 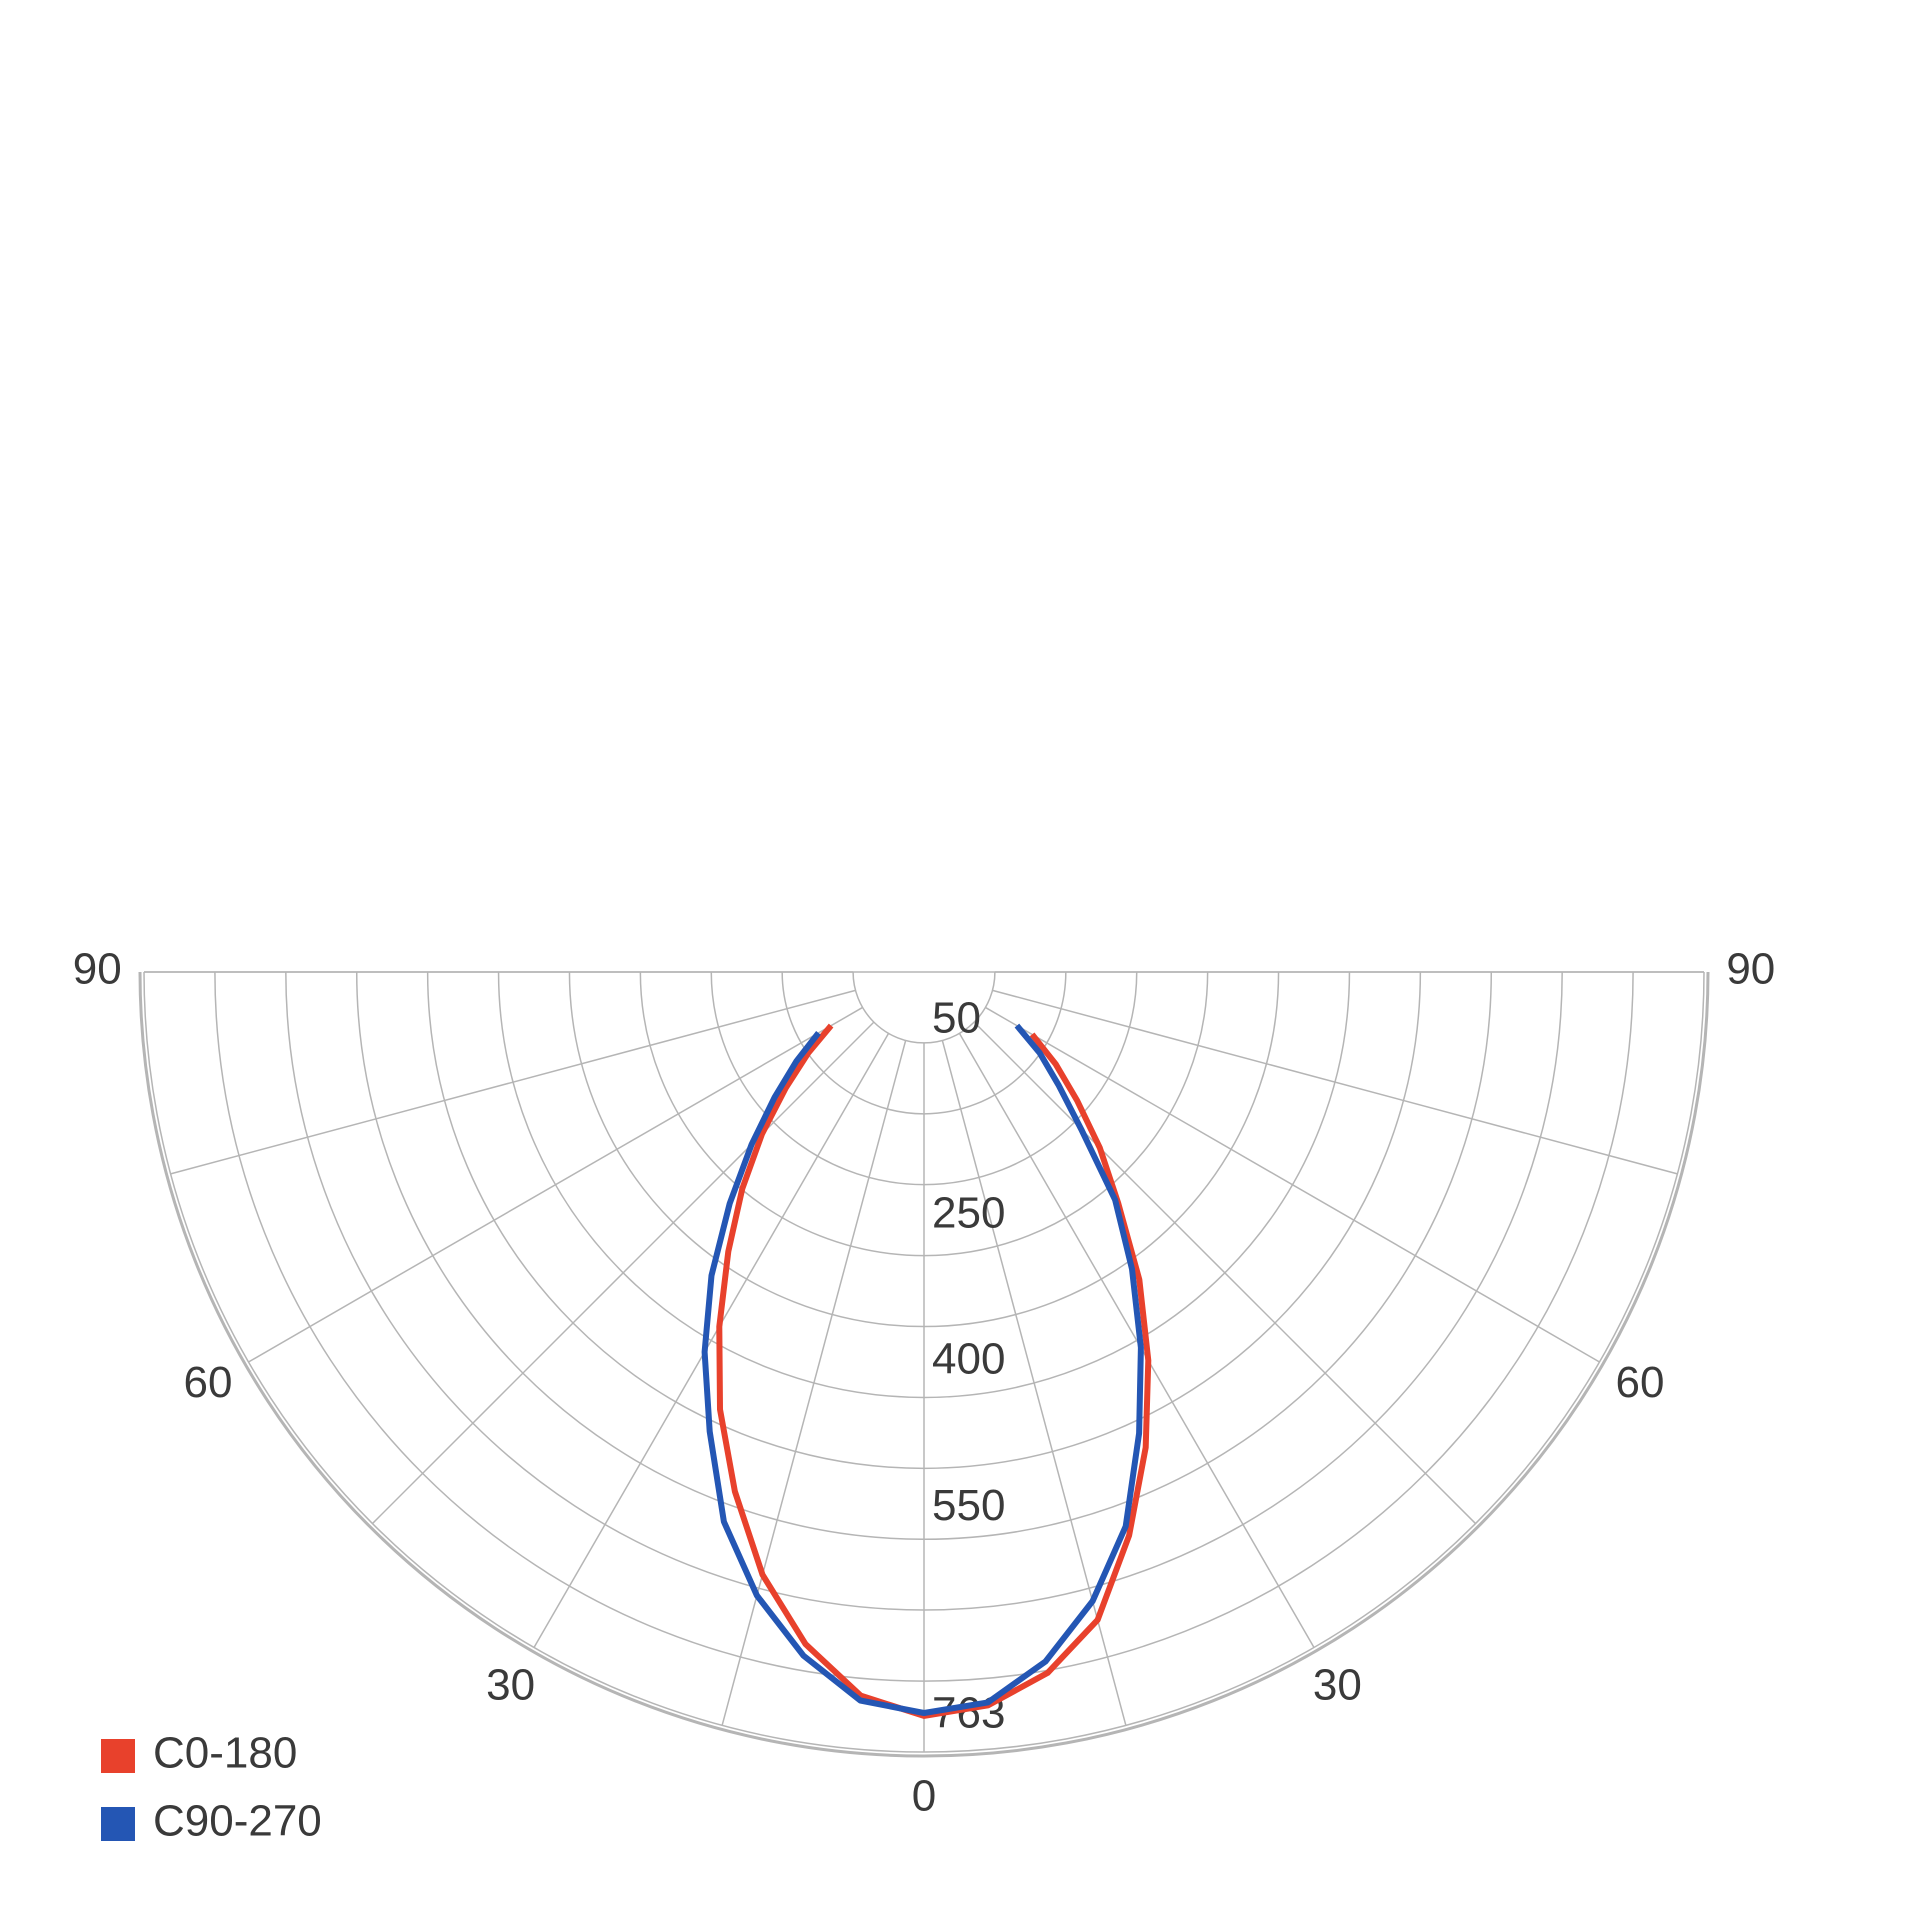 I want to click on series-line, so click(x=922, y=1369).